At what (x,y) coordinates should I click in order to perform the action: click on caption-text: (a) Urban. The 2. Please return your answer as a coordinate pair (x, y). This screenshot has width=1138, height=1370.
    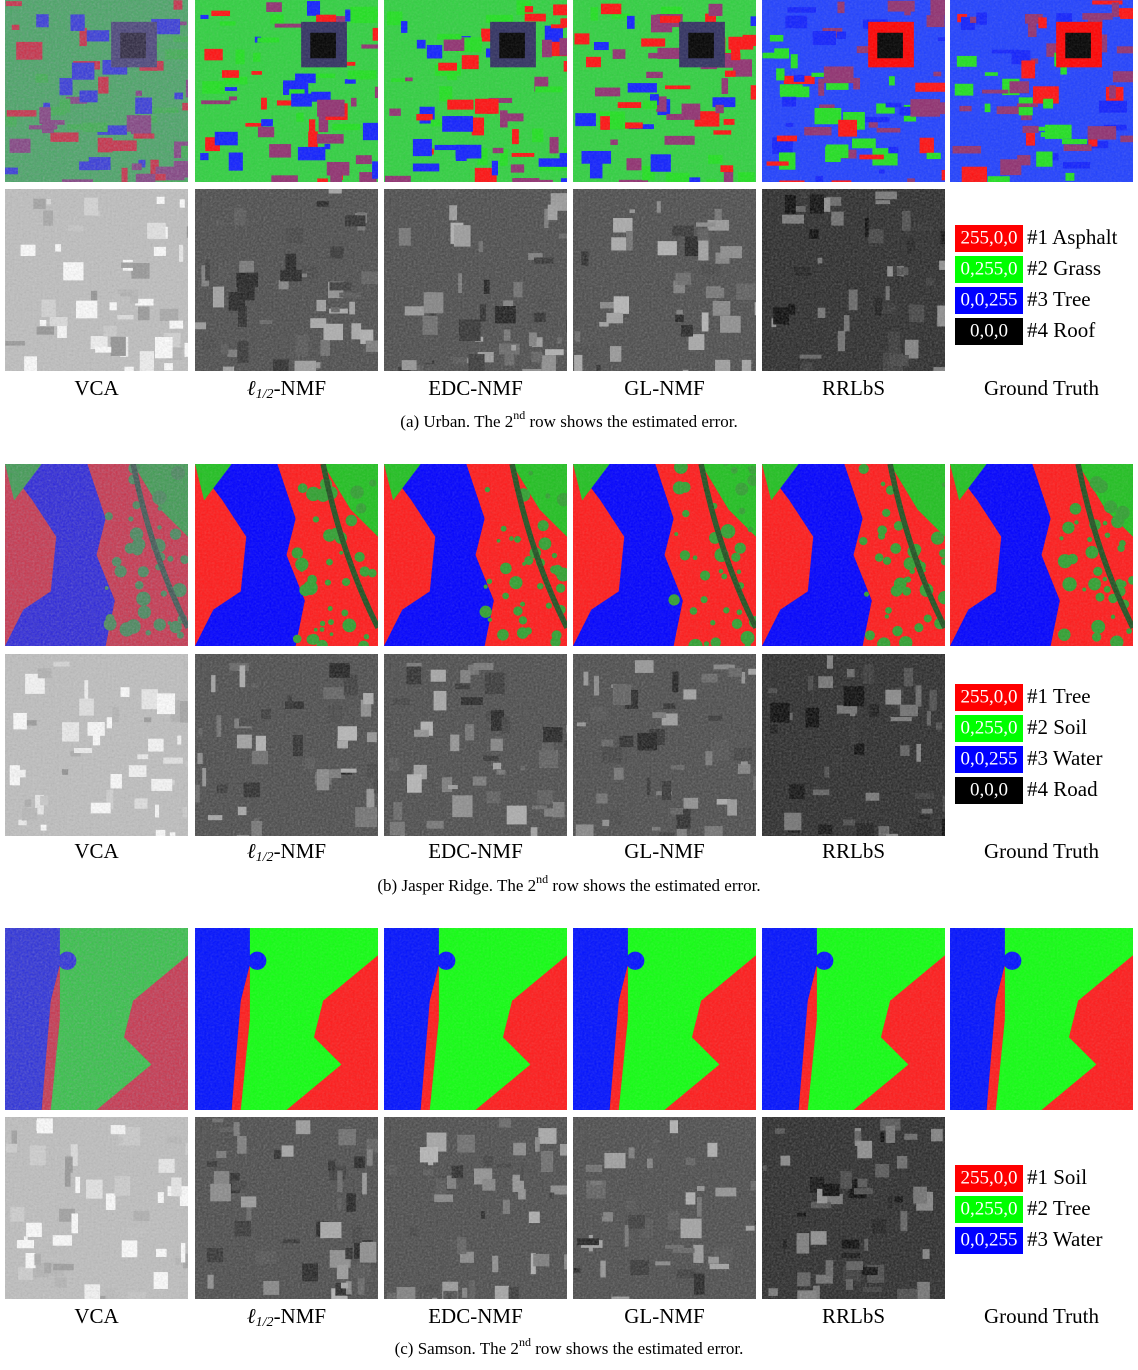
    Looking at the image, I should click on (456, 421).